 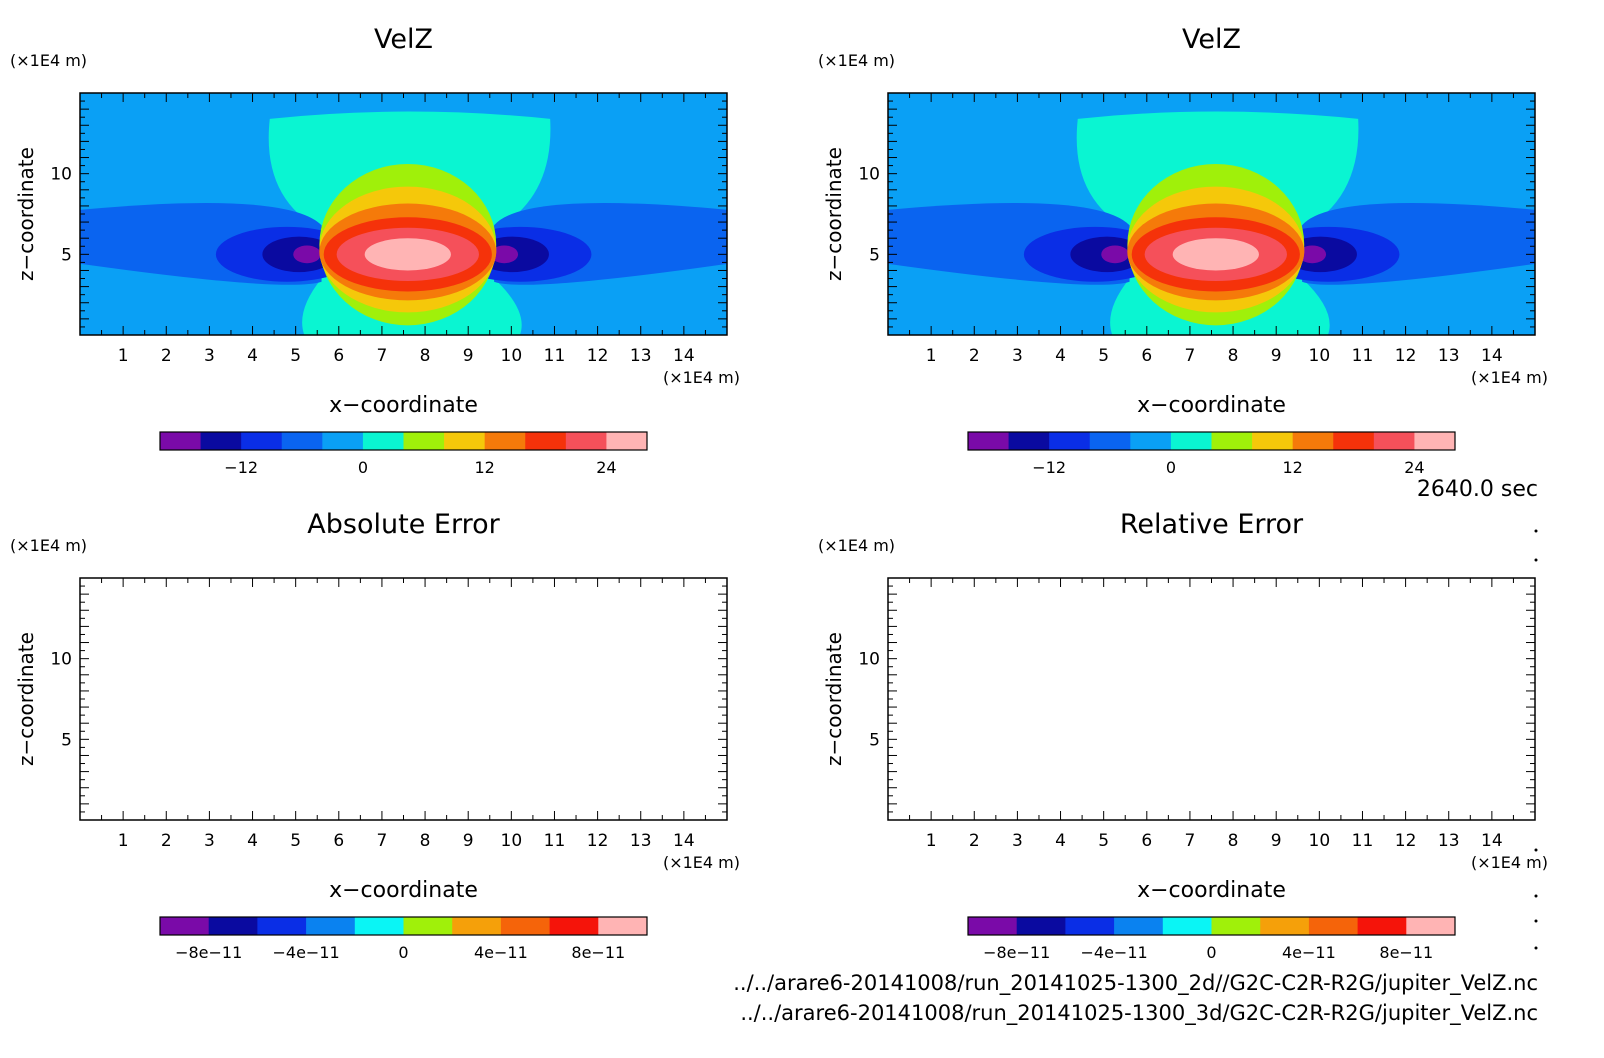 I want to click on time-label: 2640.0 sec, so click(x=1477, y=489).